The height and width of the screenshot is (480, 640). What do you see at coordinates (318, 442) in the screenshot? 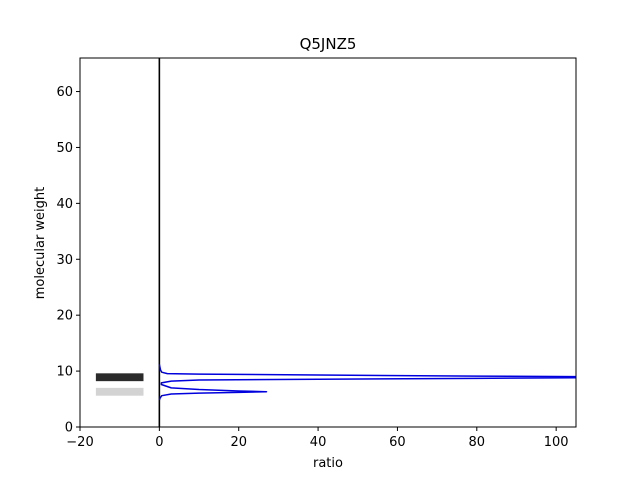
I see `x-tick-label: 40` at bounding box center [318, 442].